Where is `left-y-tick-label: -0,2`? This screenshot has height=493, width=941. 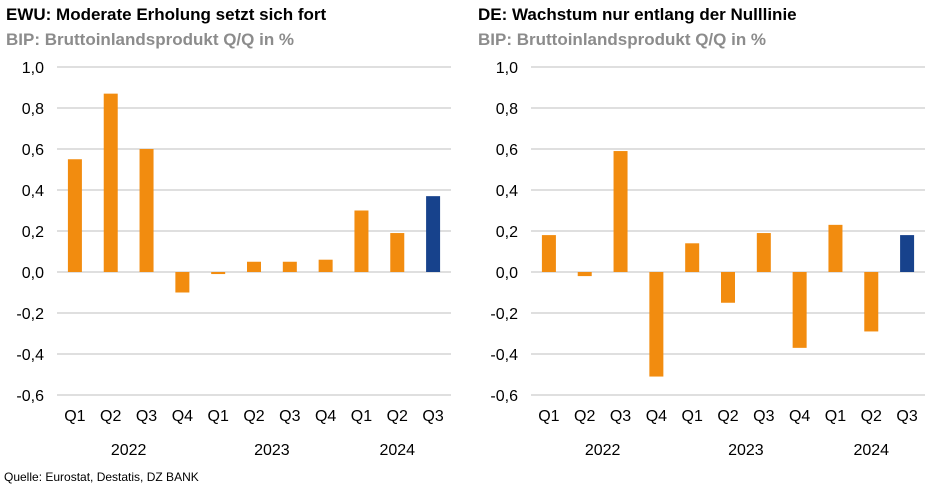 left-y-tick-label: -0,2 is located at coordinates (30, 314).